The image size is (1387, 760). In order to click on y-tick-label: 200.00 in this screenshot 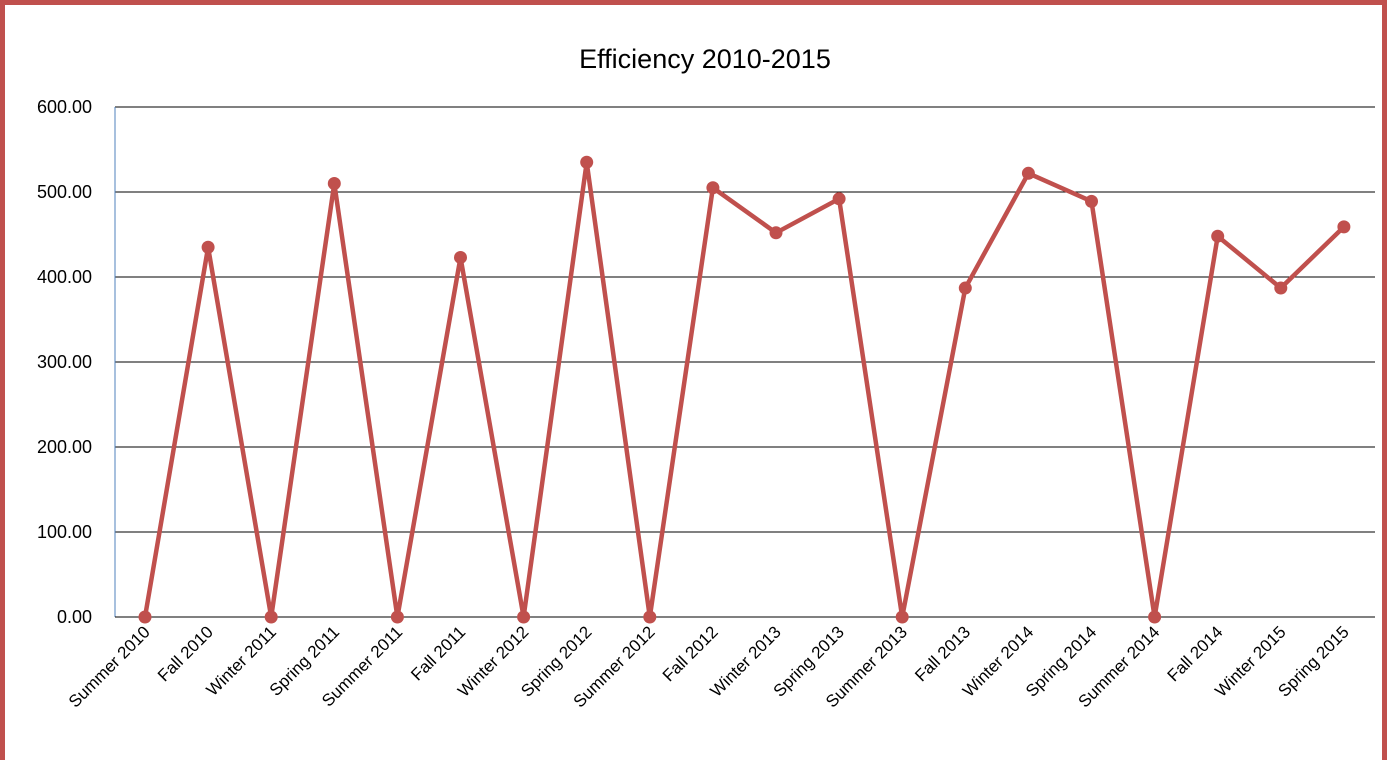, I will do `click(64, 447)`.